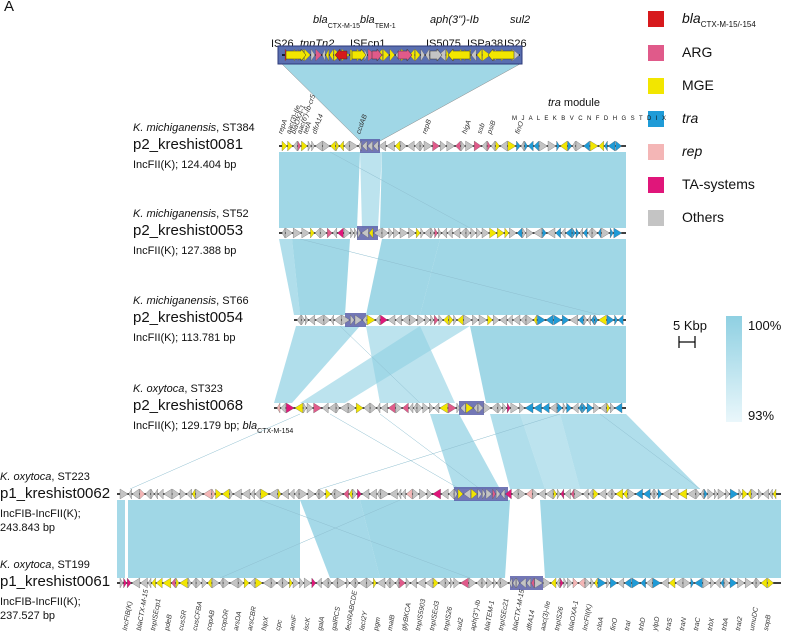  Describe the element at coordinates (501, 55) in the screenshot. I see `insert-gene-arrow` at that location.